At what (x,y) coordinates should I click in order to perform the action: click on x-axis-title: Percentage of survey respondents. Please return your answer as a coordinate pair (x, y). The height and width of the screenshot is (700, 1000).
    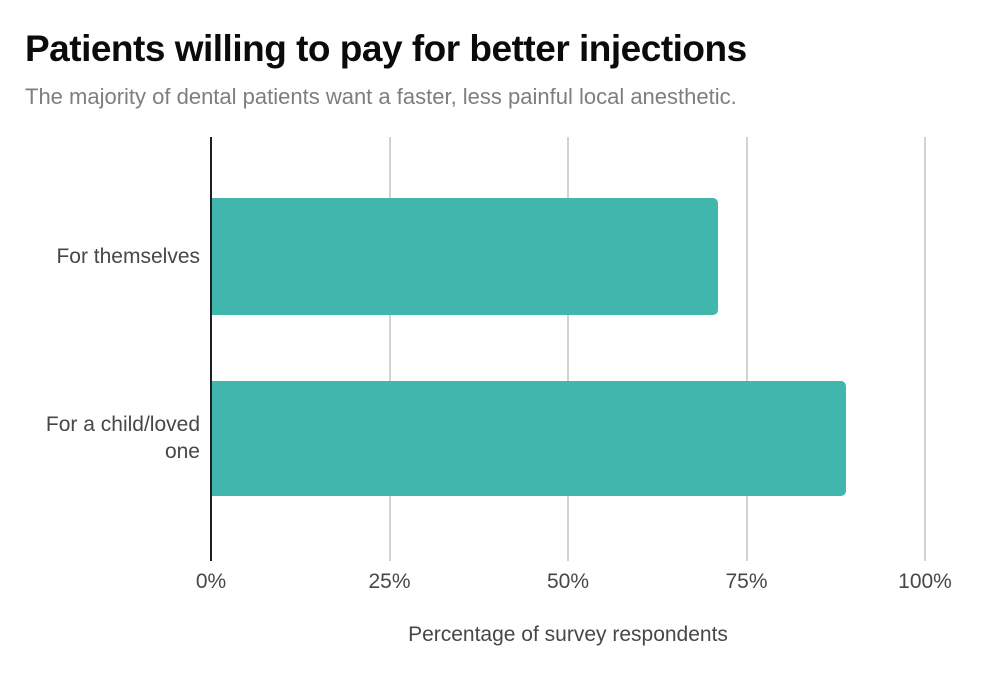
    Looking at the image, I should click on (568, 634).